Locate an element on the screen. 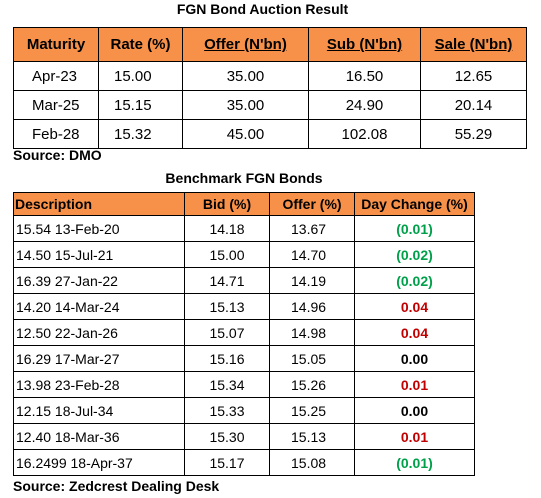  benchmark-row: 15.54 13-Feb-20 14.18 13.67 (0.01) is located at coordinates (244, 228).